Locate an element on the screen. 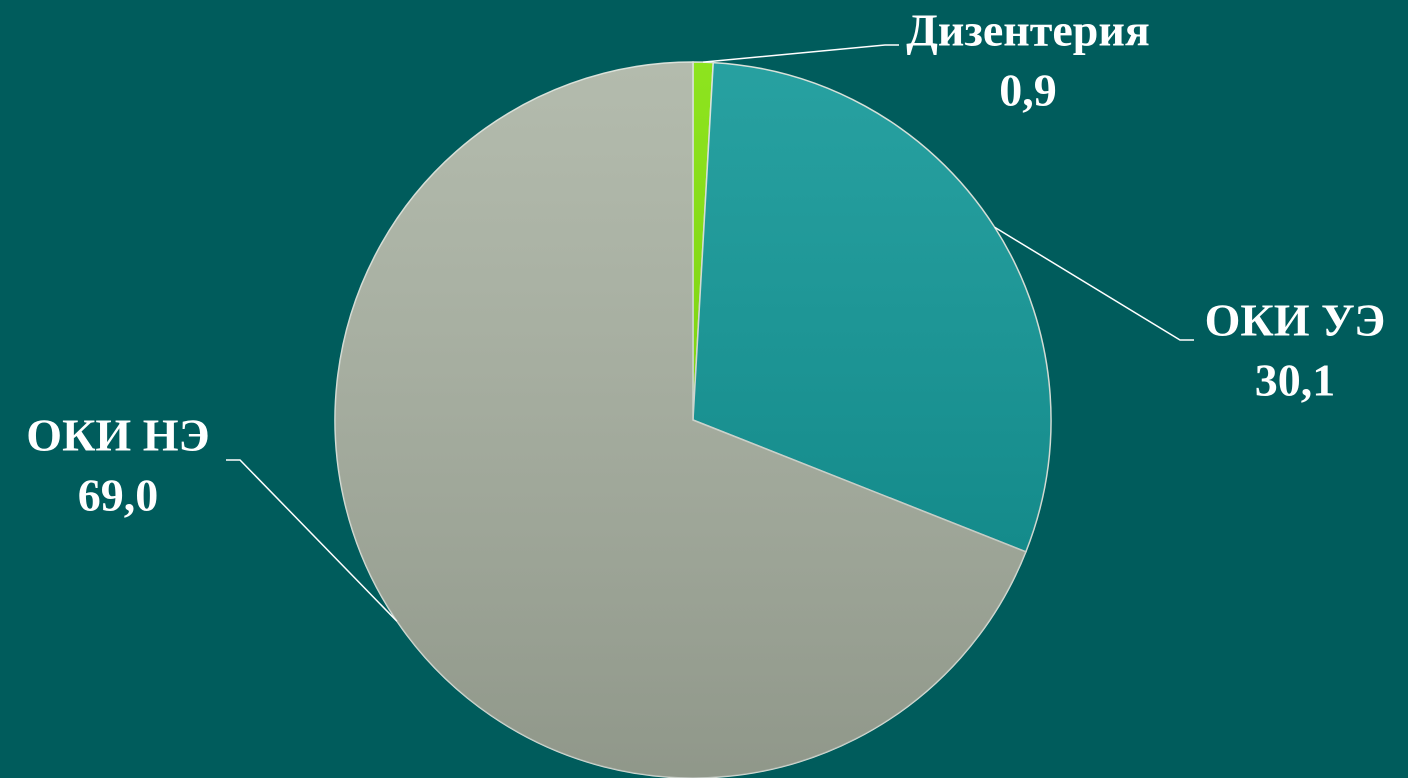 This screenshot has height=778, width=1408. value-label: 0,9 is located at coordinates (1028, 90).